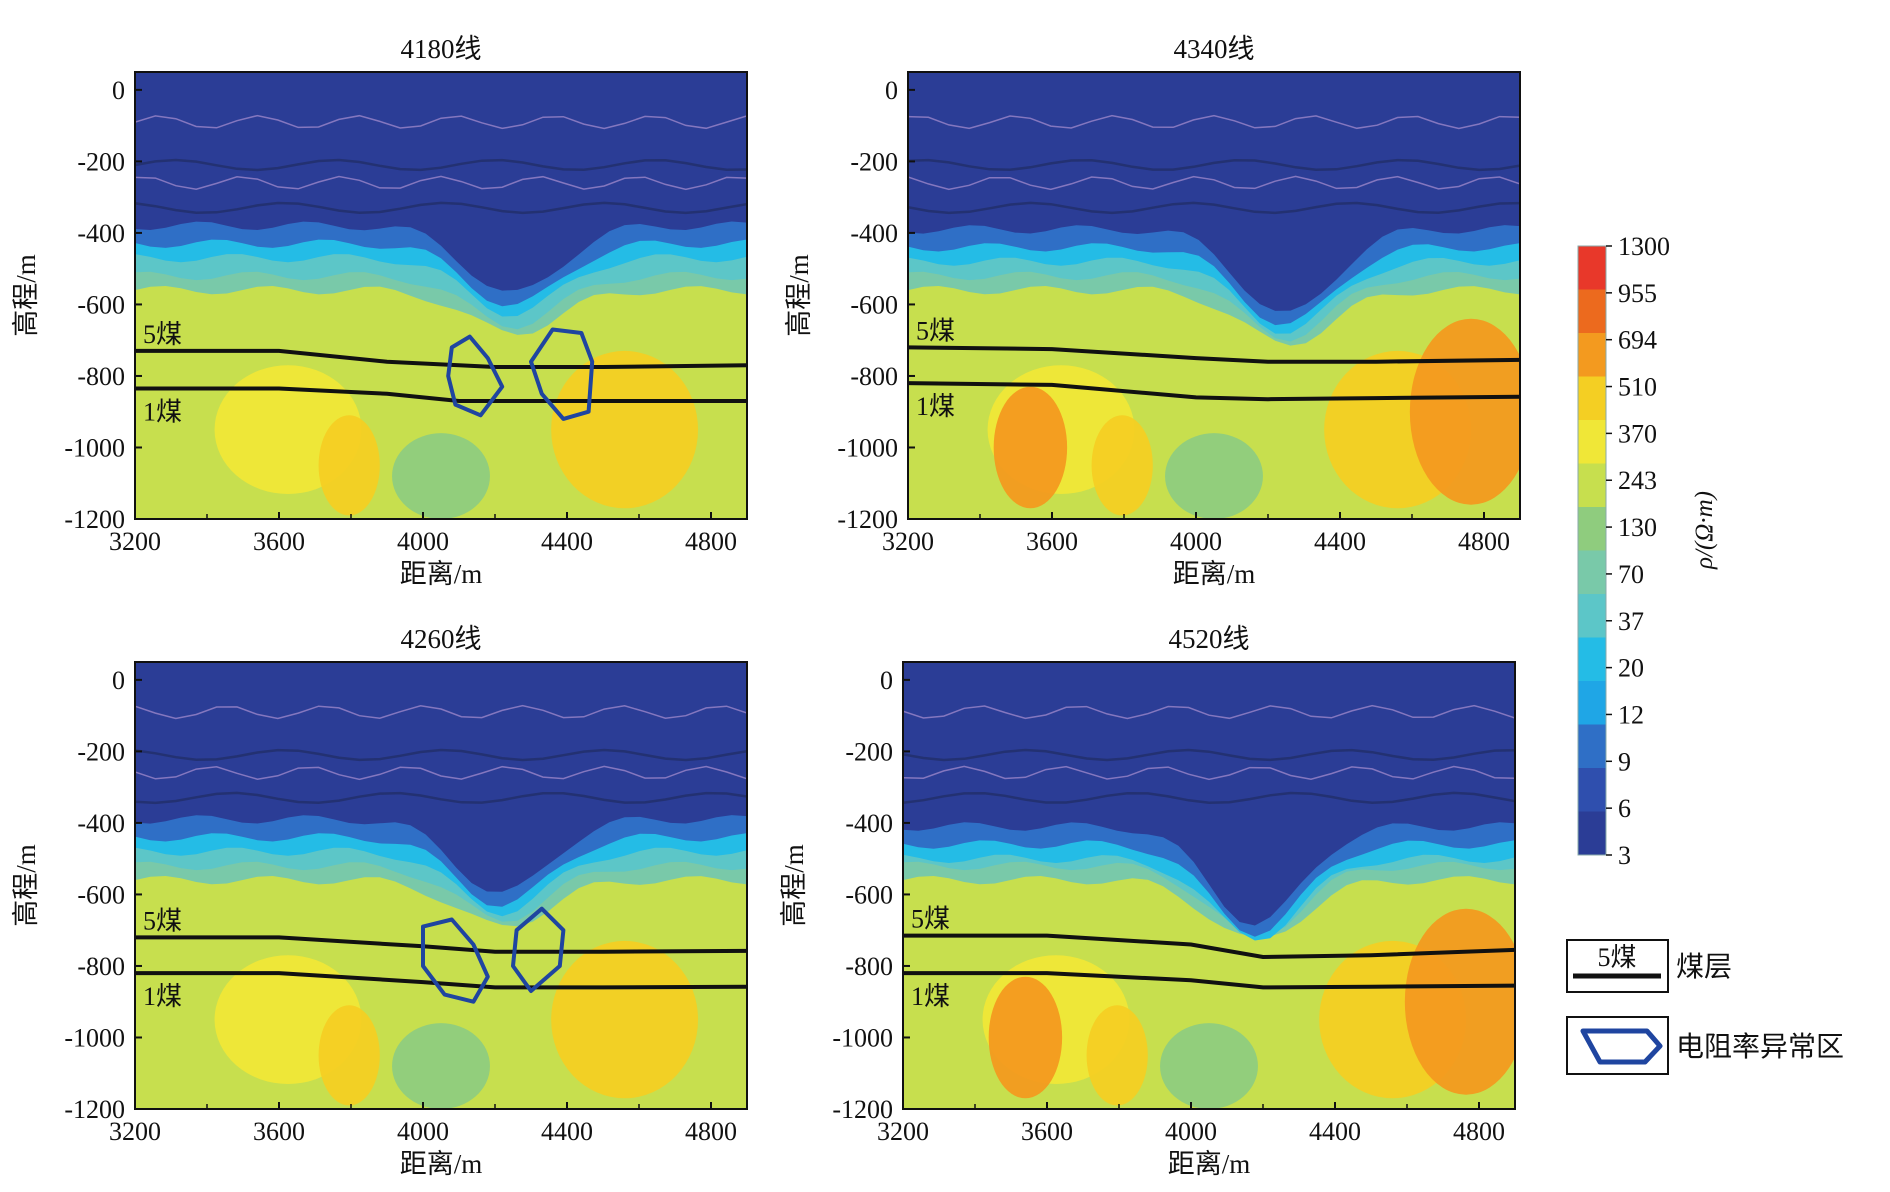 The width and height of the screenshot is (1890, 1192). I want to click on legend: 5煤 煤层 电阻率异常区, so click(1705, 1007).